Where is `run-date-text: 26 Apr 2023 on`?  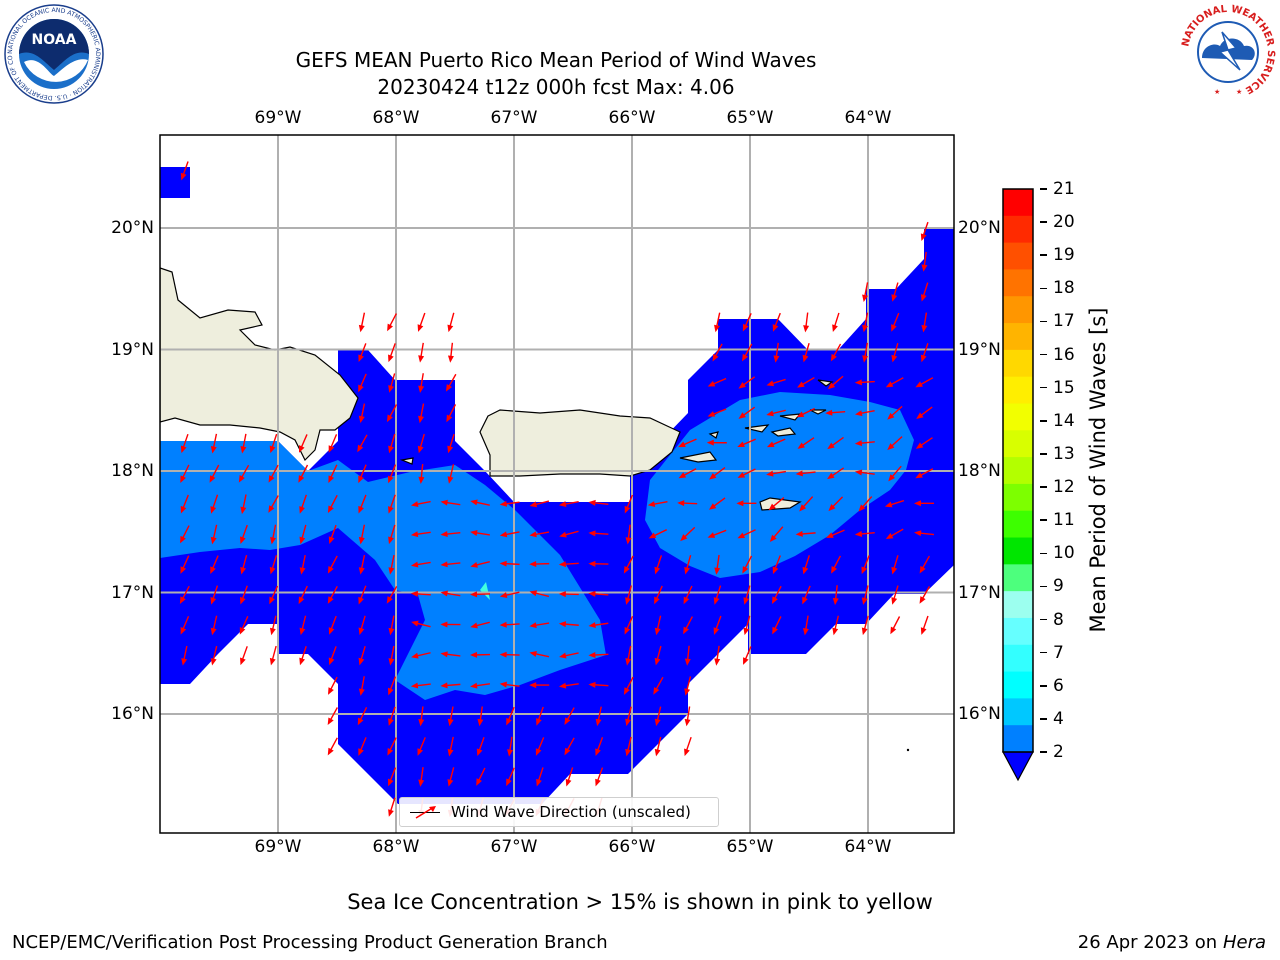
run-date-text: 26 Apr 2023 on is located at coordinates (1150, 942).